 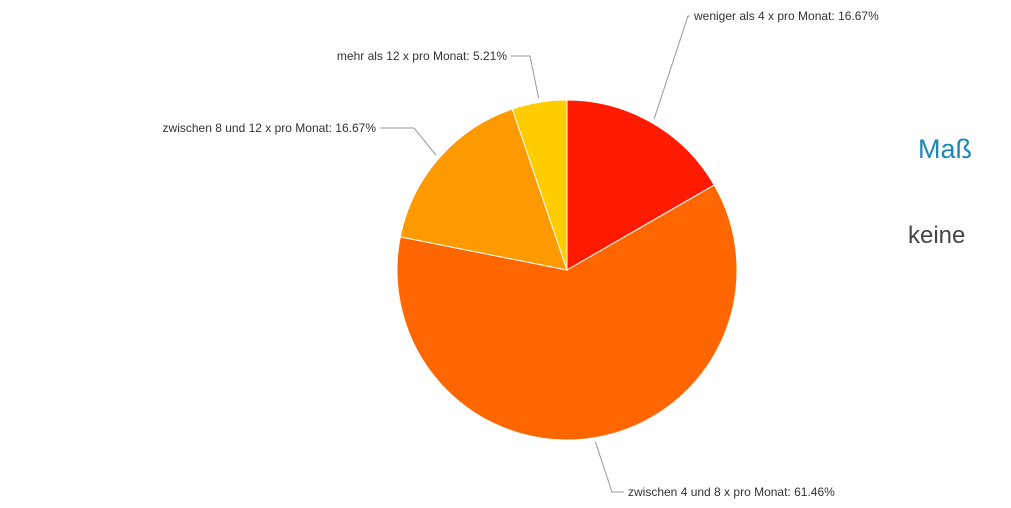 I want to click on slice-label-4: mehr als 12 x pro Monat: 5.21%, so click(x=422, y=56).